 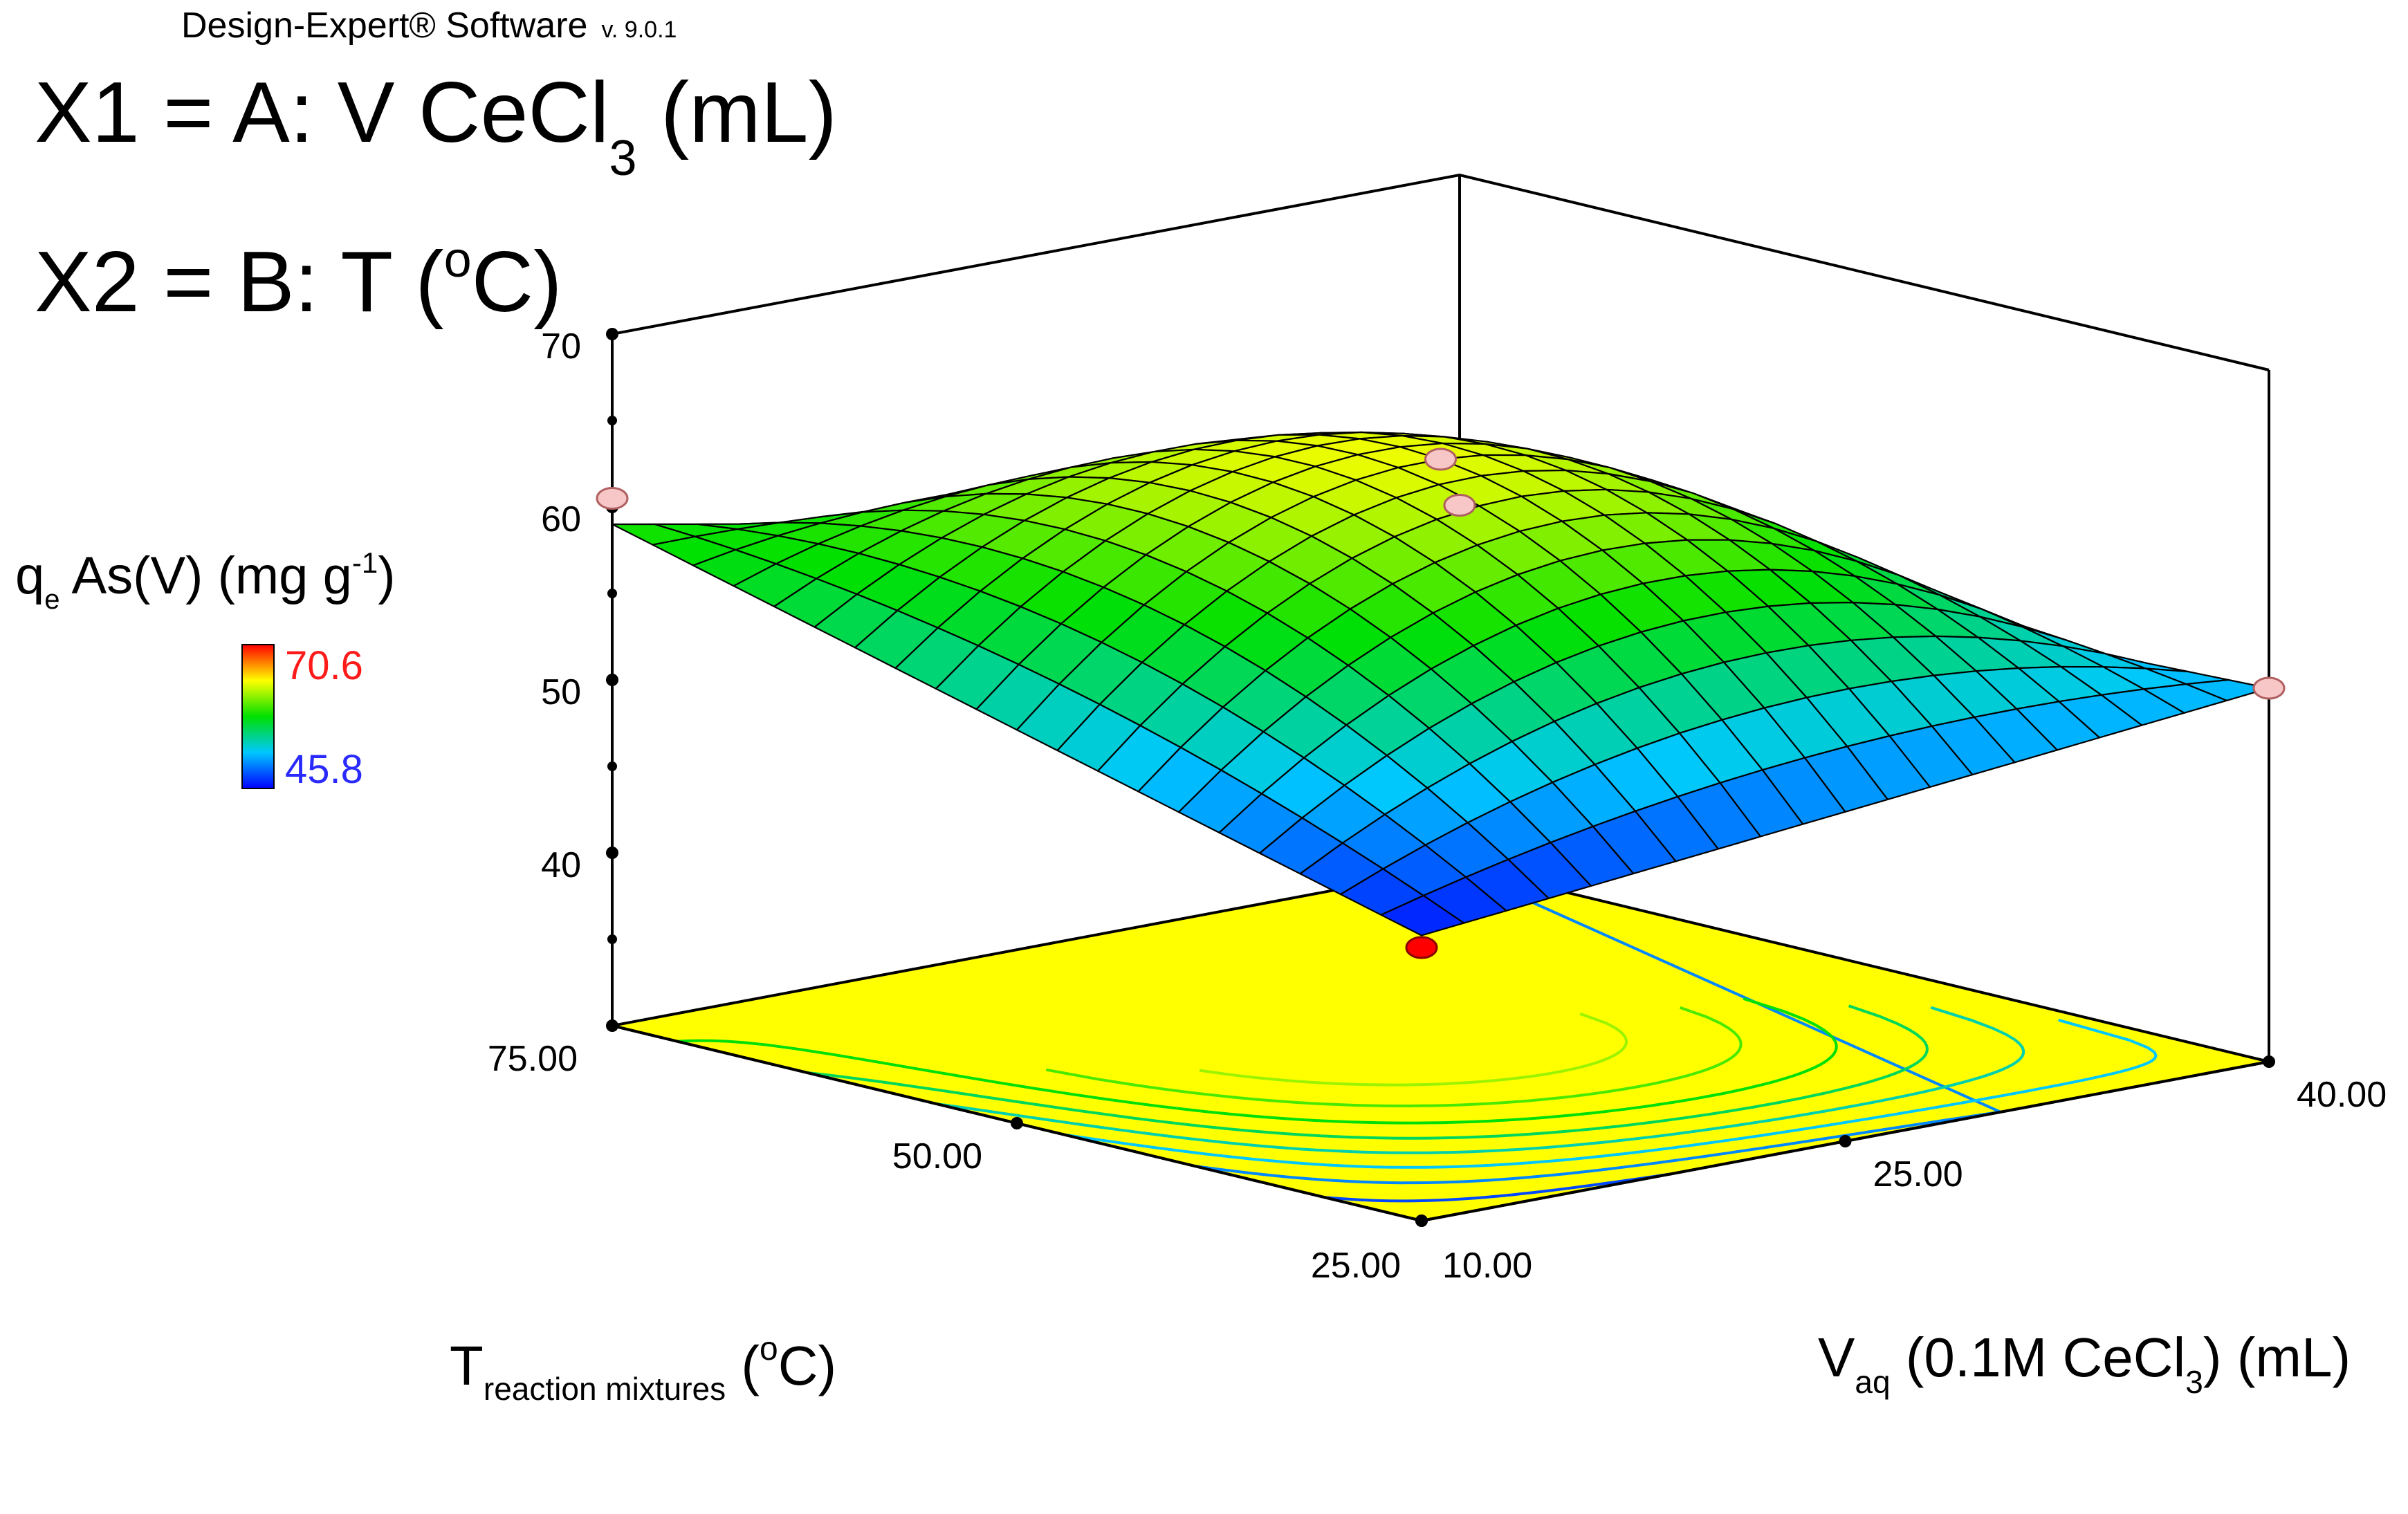 What do you see at coordinates (258, 716) in the screenshot?
I see `legend-color-bar` at bounding box center [258, 716].